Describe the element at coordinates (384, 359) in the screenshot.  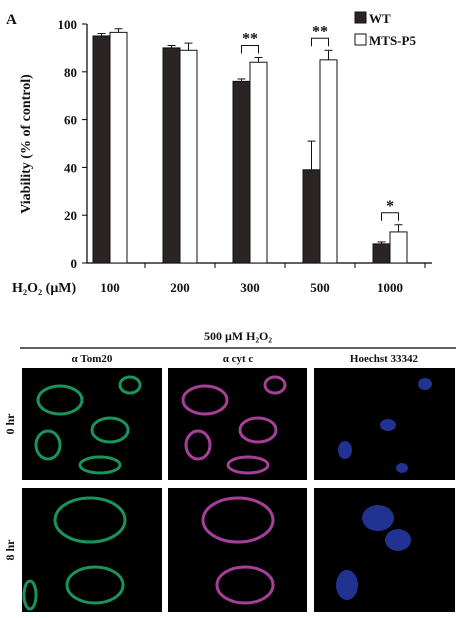
I see `column-header: Hoechst 33342` at that location.